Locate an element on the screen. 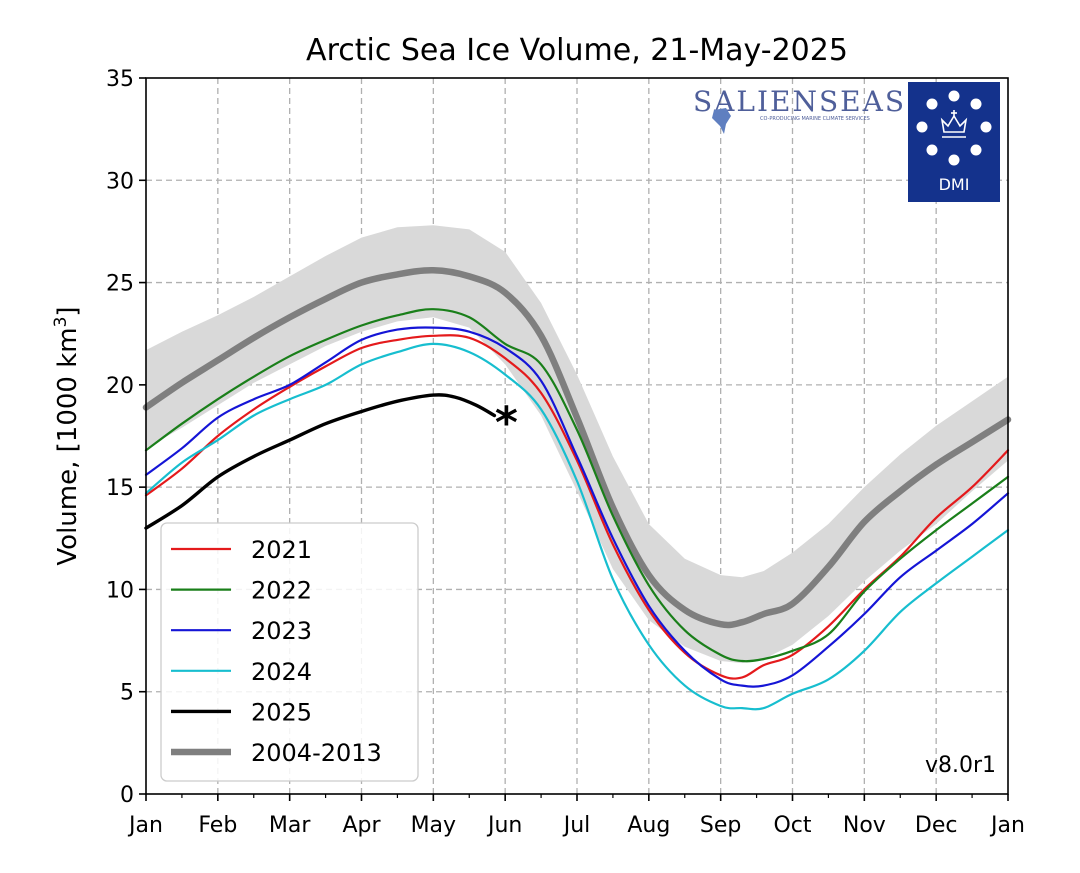  y-tick-label-0: 0 is located at coordinates (127, 795).